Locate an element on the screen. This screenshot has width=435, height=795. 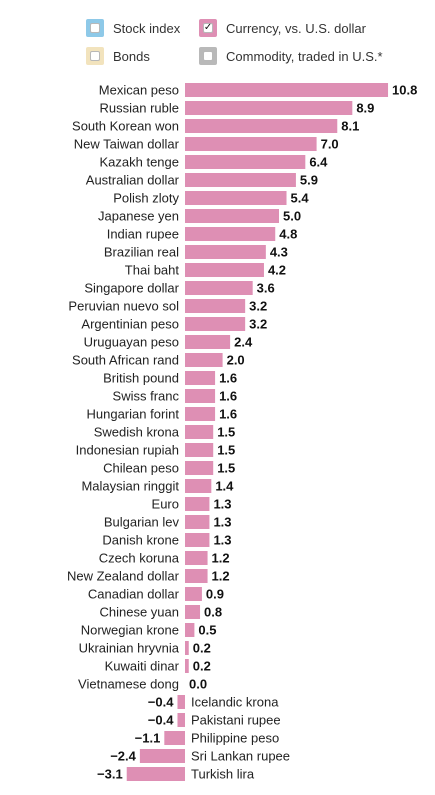
value-label: 2.4 is located at coordinates (243, 342).